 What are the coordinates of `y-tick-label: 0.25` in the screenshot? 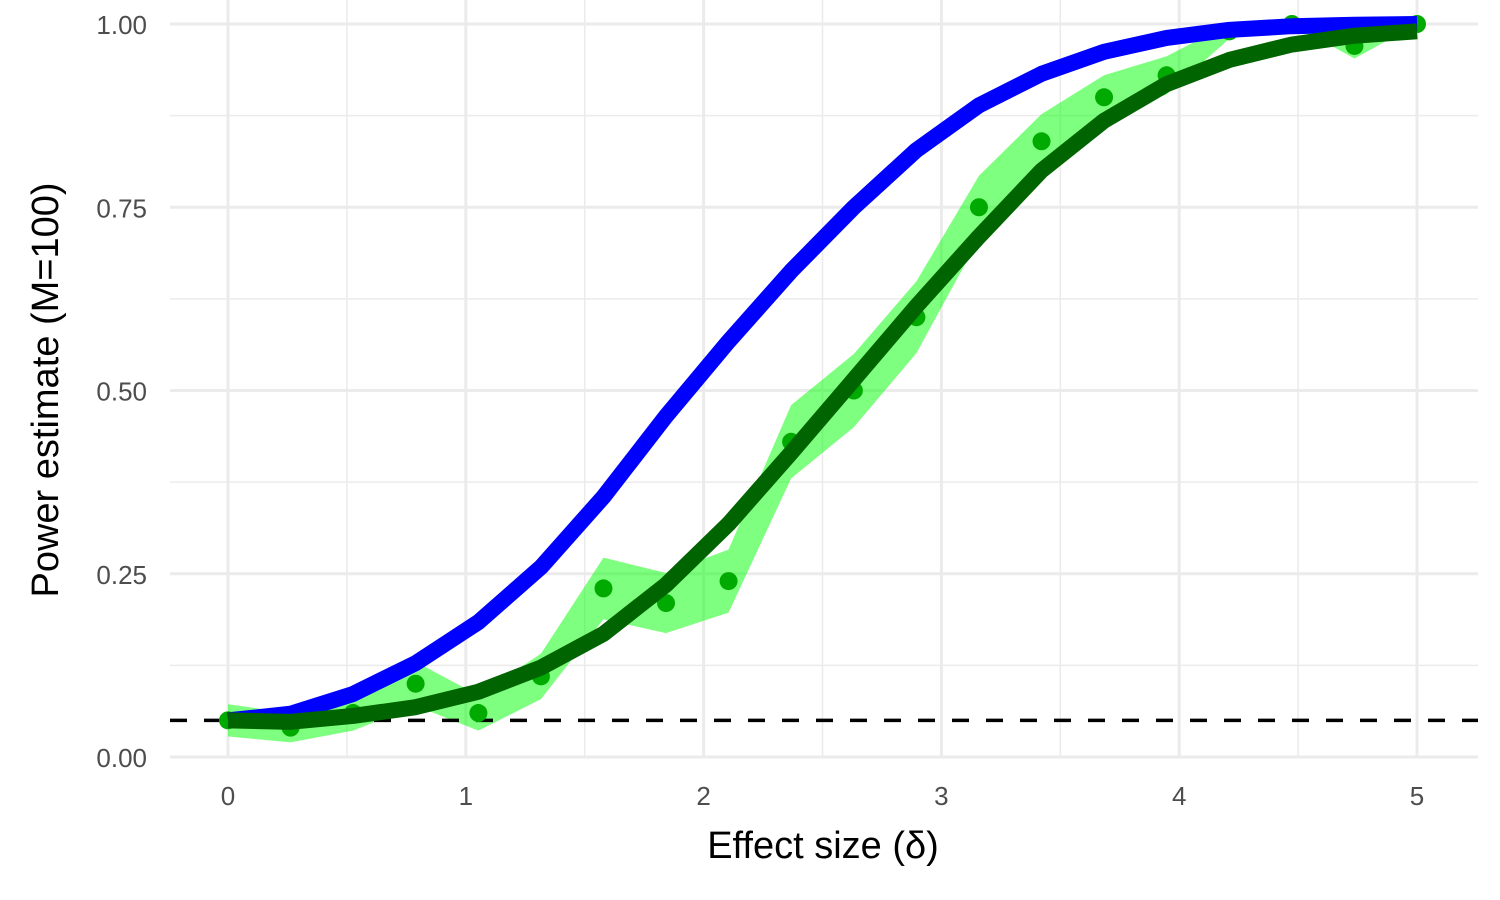 It's located at (121, 575).